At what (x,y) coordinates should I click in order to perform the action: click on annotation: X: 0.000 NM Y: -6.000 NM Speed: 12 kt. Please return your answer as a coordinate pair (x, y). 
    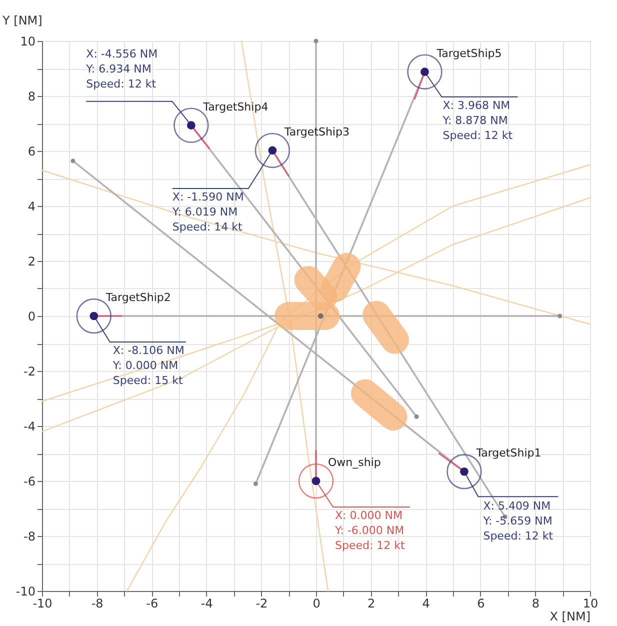
    Looking at the image, I should click on (370, 530).